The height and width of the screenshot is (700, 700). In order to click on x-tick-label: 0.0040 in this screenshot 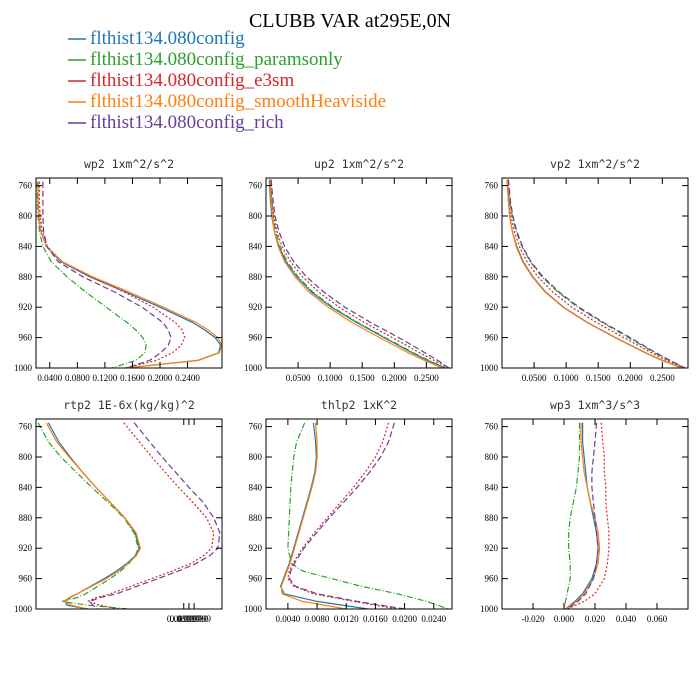, I will do `click(288, 619)`.